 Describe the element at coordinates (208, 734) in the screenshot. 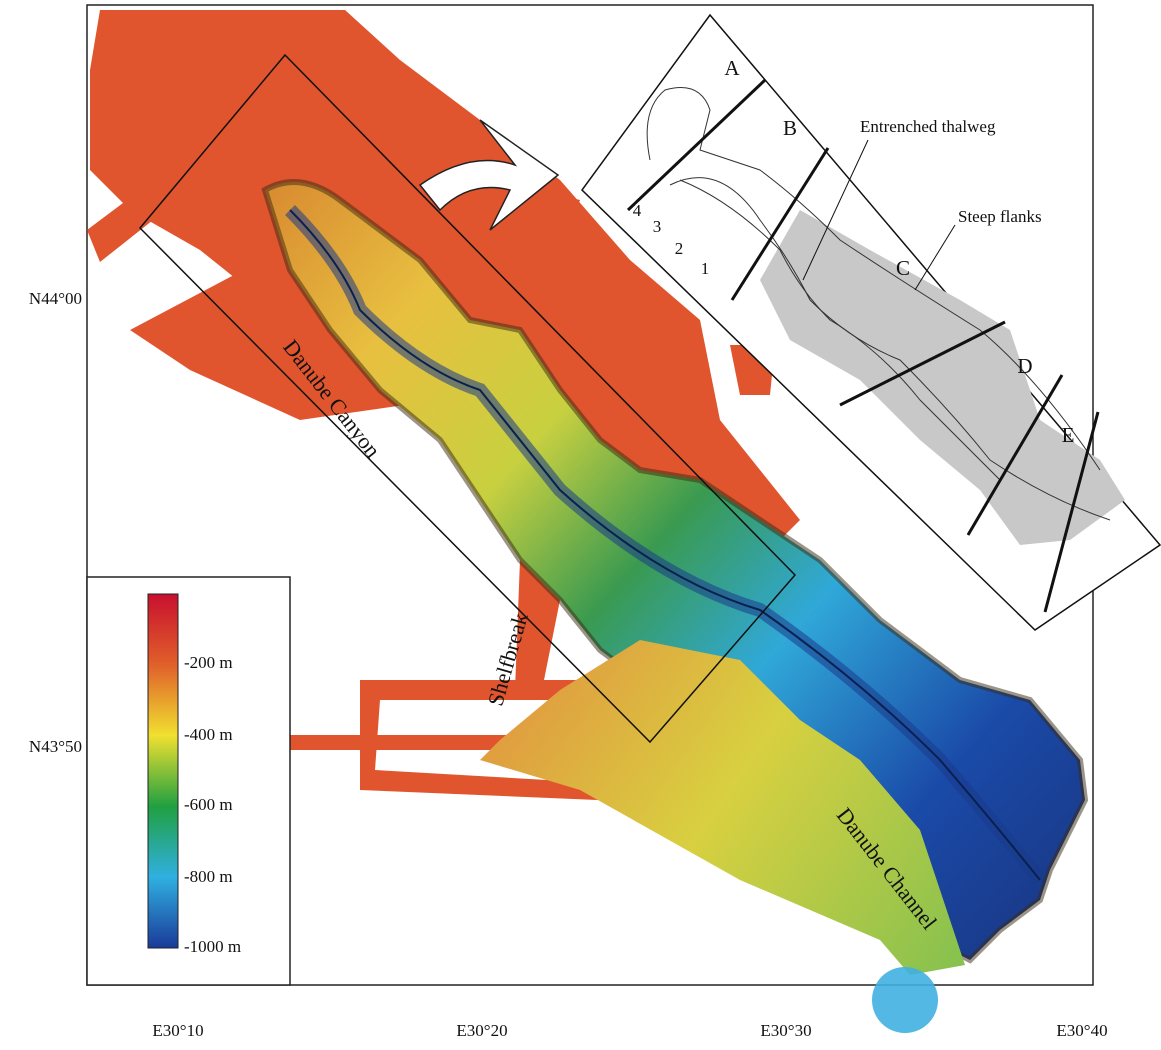

I see `legend-label: -400 m` at that location.